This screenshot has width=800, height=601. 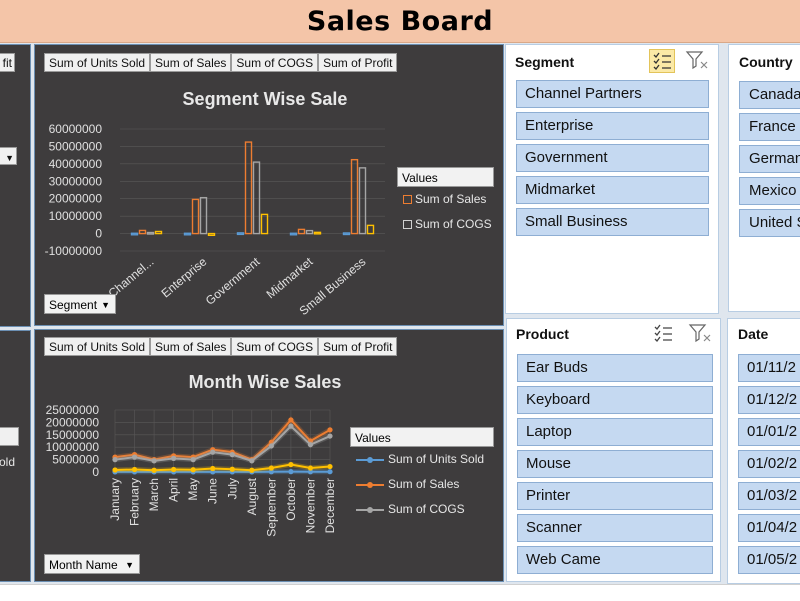 What do you see at coordinates (615, 432) in the screenshot?
I see `slicer-item: Laptop` at bounding box center [615, 432].